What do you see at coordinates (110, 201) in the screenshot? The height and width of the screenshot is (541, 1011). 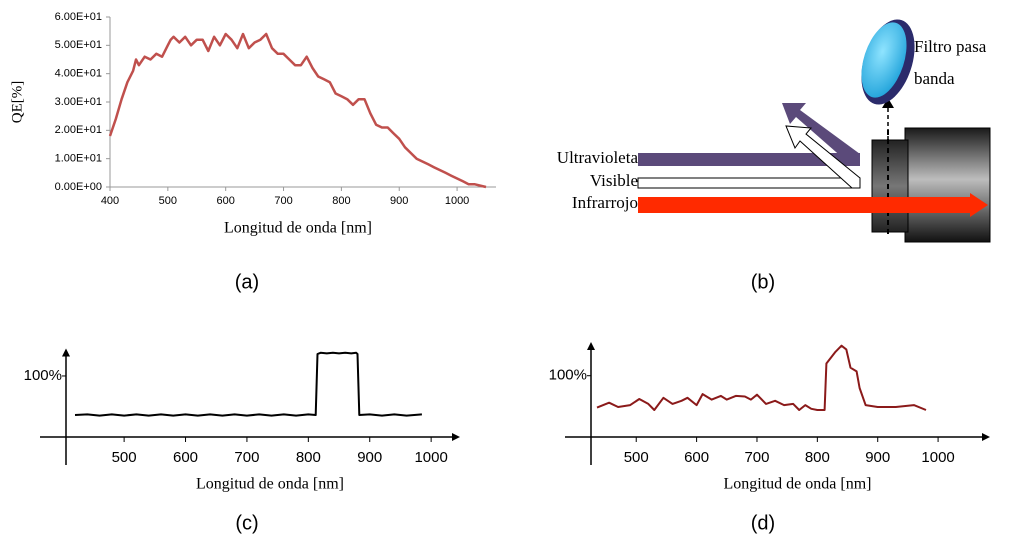 I see `x-tick-label: 400` at bounding box center [110, 201].